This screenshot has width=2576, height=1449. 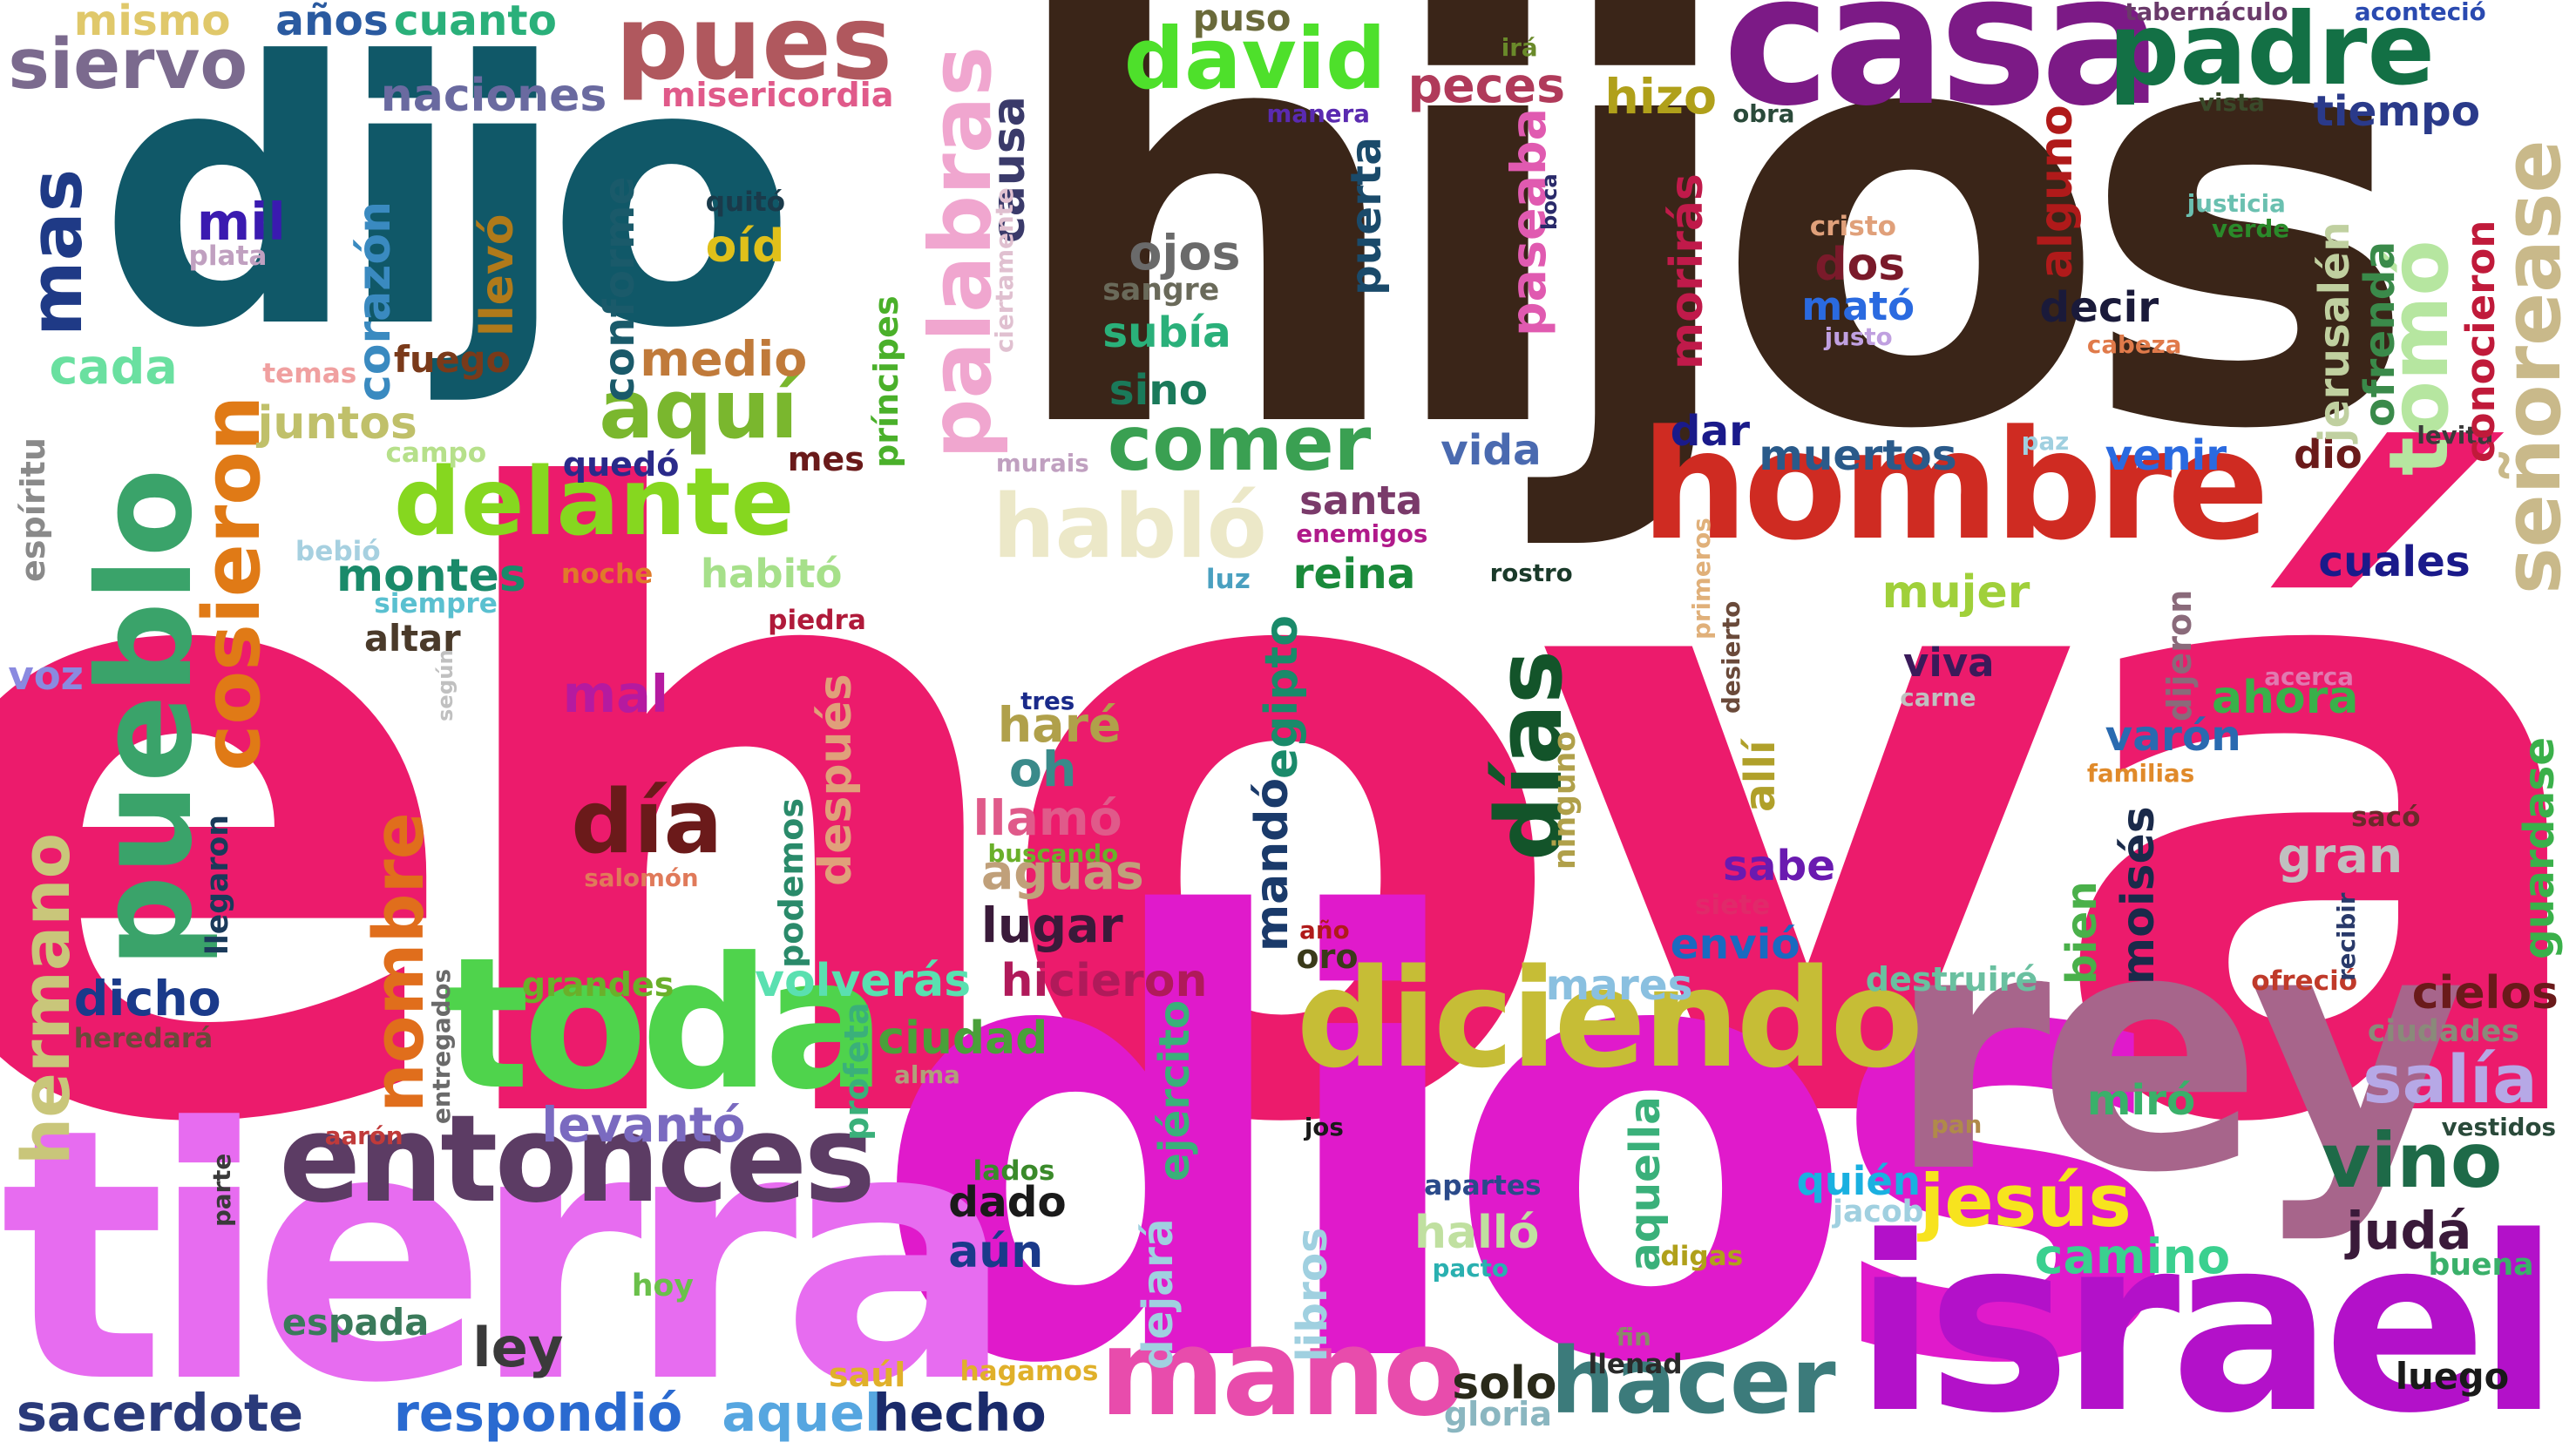 What do you see at coordinates (2251, 228) in the screenshot?
I see `word: verde` at bounding box center [2251, 228].